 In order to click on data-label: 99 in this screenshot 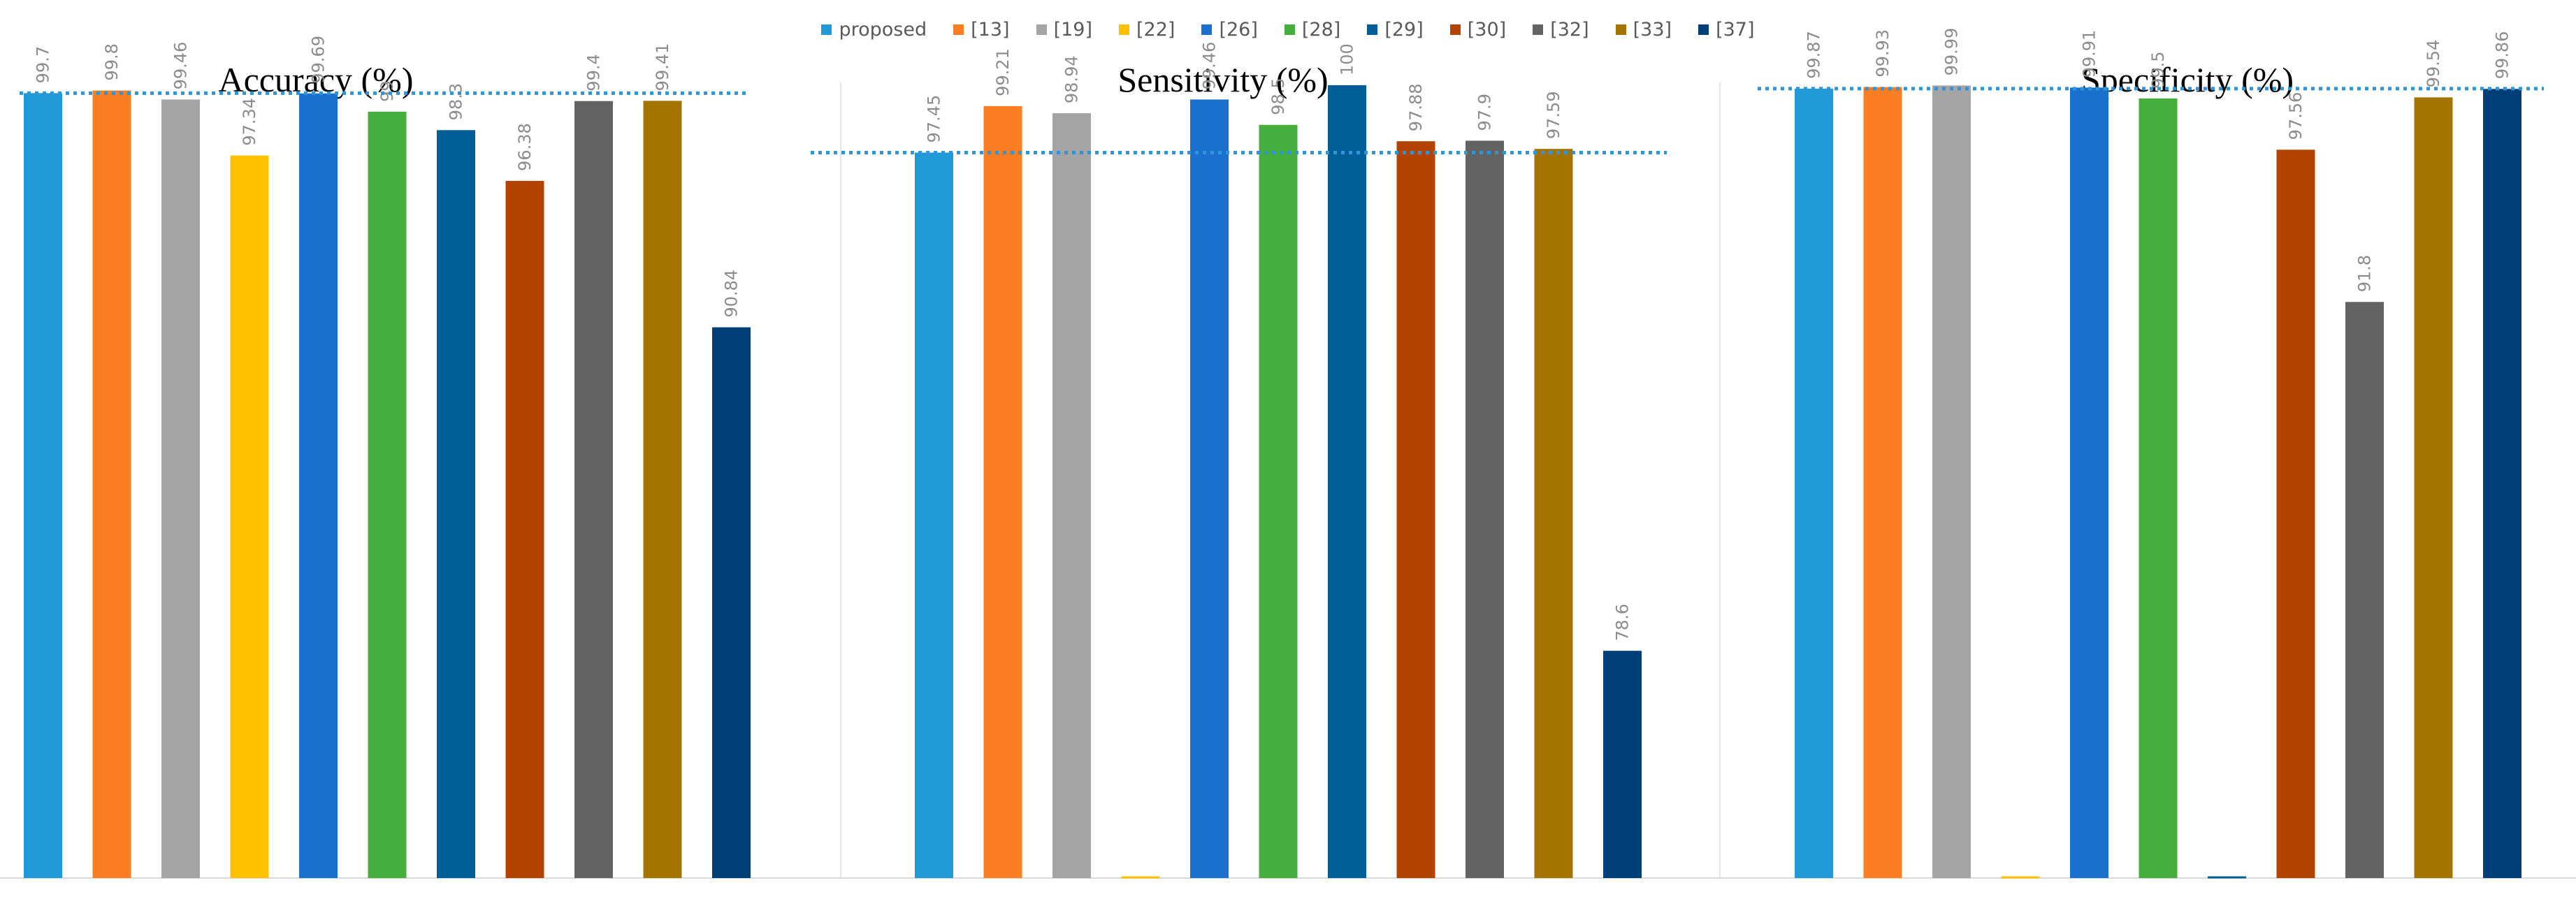, I will do `click(387, 91)`.